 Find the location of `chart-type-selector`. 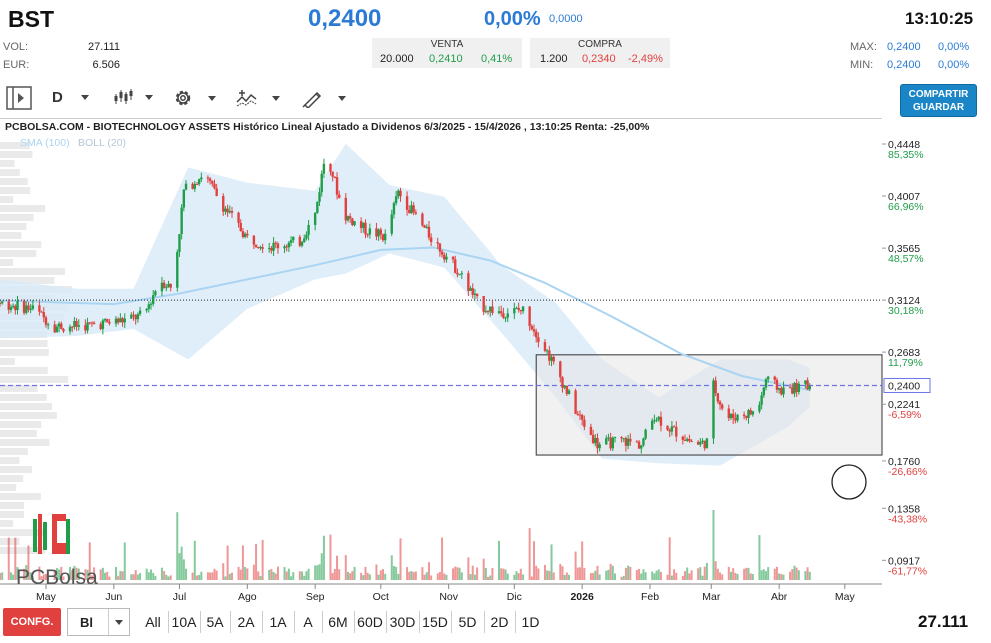

chart-type-selector is located at coordinates (133, 97).